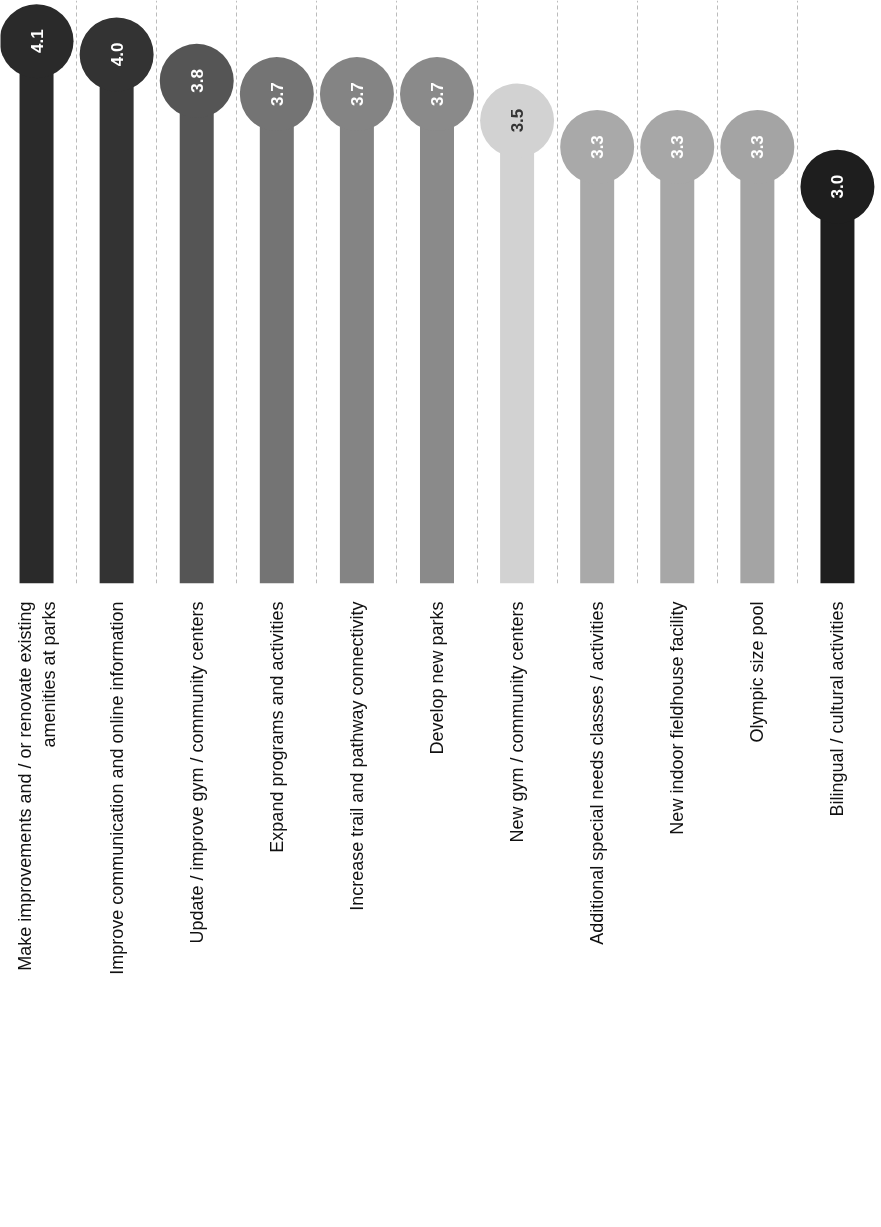 This screenshot has height=1227, width=881. Describe the element at coordinates (437, 678) in the screenshot. I see `x-tick-label: Develop new parks` at that location.